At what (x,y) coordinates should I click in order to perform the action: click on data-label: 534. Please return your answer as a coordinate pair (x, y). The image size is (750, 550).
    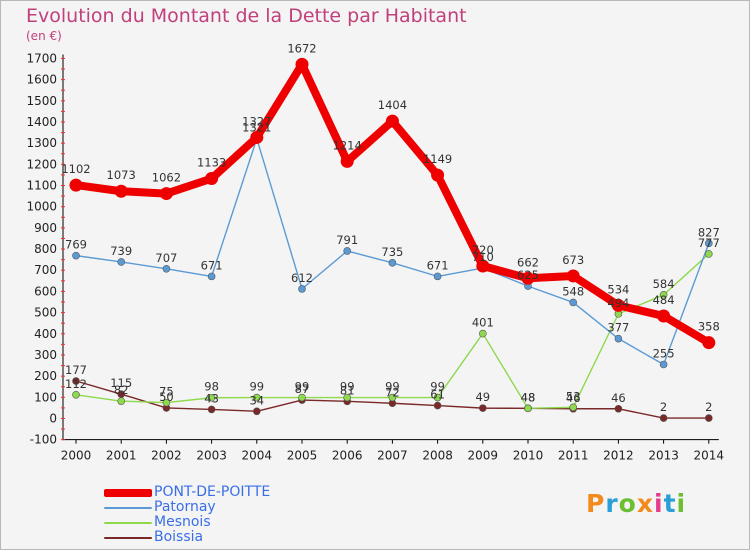
    Looking at the image, I should click on (618, 289).